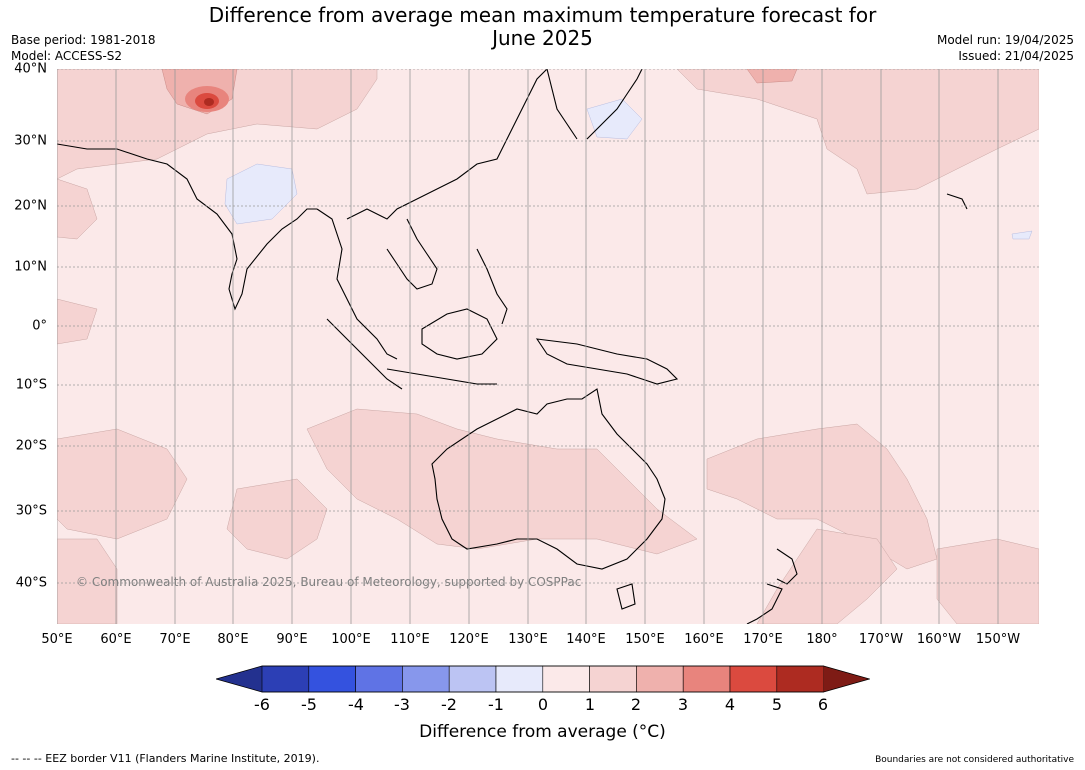 This screenshot has height=770, width=1085. What do you see at coordinates (31, 511) in the screenshot?
I see `lat-label: 30°S` at bounding box center [31, 511].